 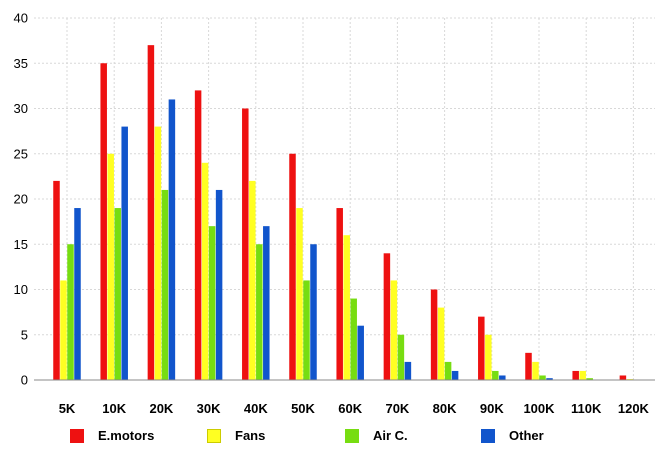 What do you see at coordinates (77, 435) in the screenshot?
I see `legend-swatch-emotors` at bounding box center [77, 435].